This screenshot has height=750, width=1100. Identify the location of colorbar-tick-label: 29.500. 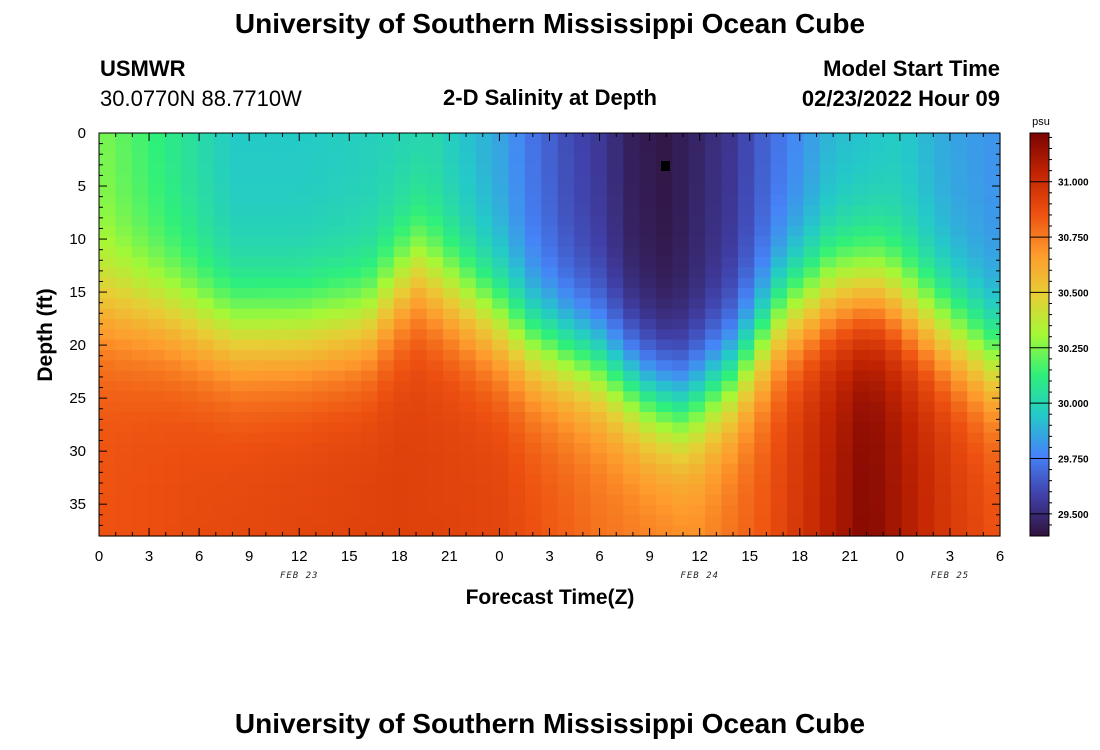
(1073, 515).